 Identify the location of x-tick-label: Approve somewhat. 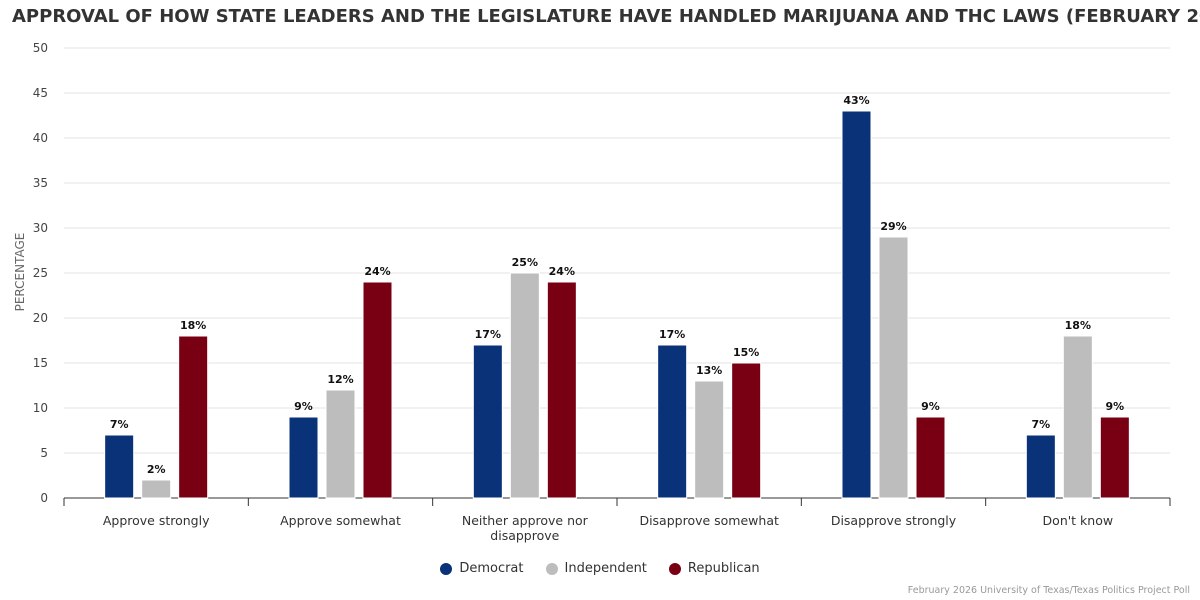
(340, 520).